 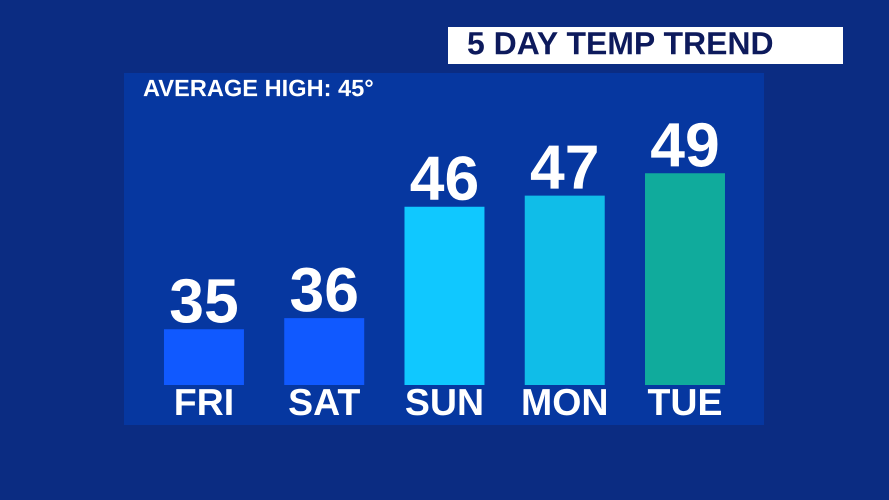 What do you see at coordinates (684, 144) in the screenshot?
I see `data-label: 49` at bounding box center [684, 144].